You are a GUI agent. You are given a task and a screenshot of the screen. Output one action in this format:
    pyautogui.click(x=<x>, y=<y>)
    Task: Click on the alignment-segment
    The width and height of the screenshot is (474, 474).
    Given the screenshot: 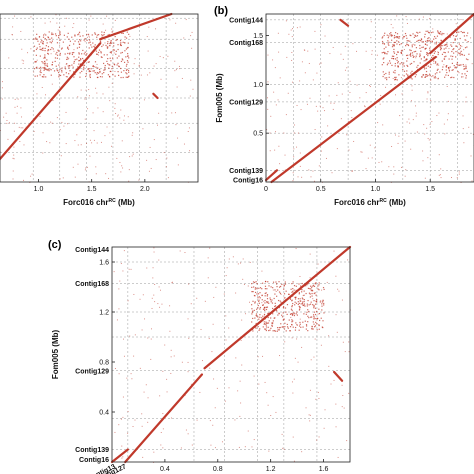 What is the action you would take?
    pyautogui.click(x=155, y=96)
    